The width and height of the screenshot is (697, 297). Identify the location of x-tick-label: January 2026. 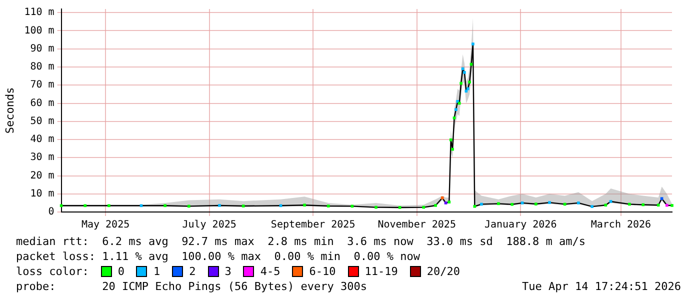
(520, 225).